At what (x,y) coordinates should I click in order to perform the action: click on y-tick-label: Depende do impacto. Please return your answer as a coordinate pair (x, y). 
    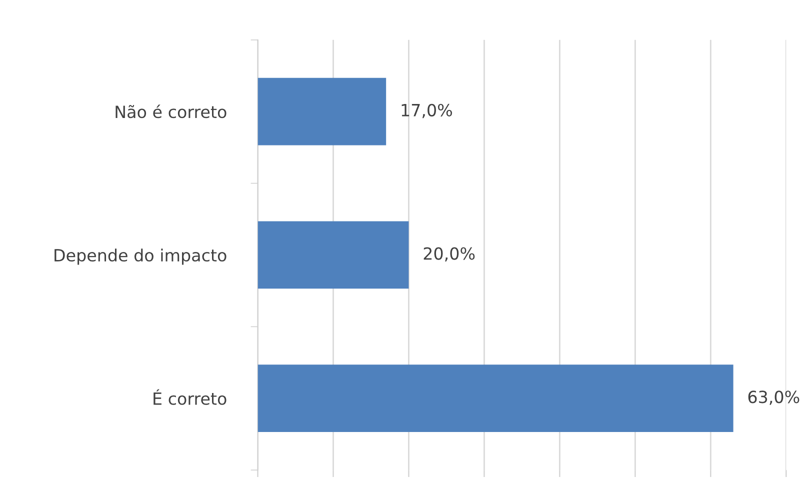
    Looking at the image, I should click on (140, 256).